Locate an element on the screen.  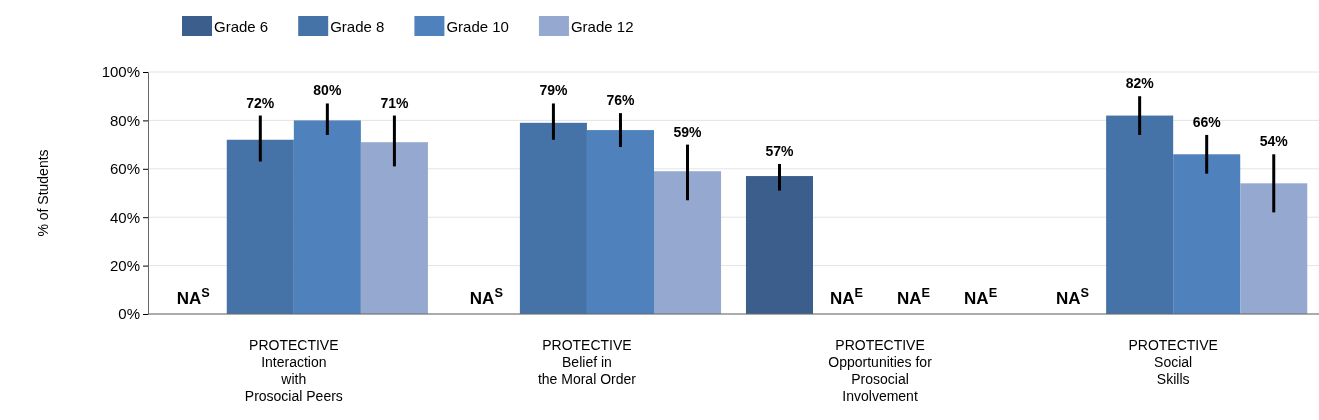
data-label: 80% is located at coordinates (327, 90).